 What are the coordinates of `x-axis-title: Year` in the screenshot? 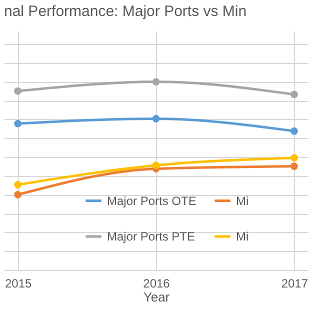 It's located at (156, 297).